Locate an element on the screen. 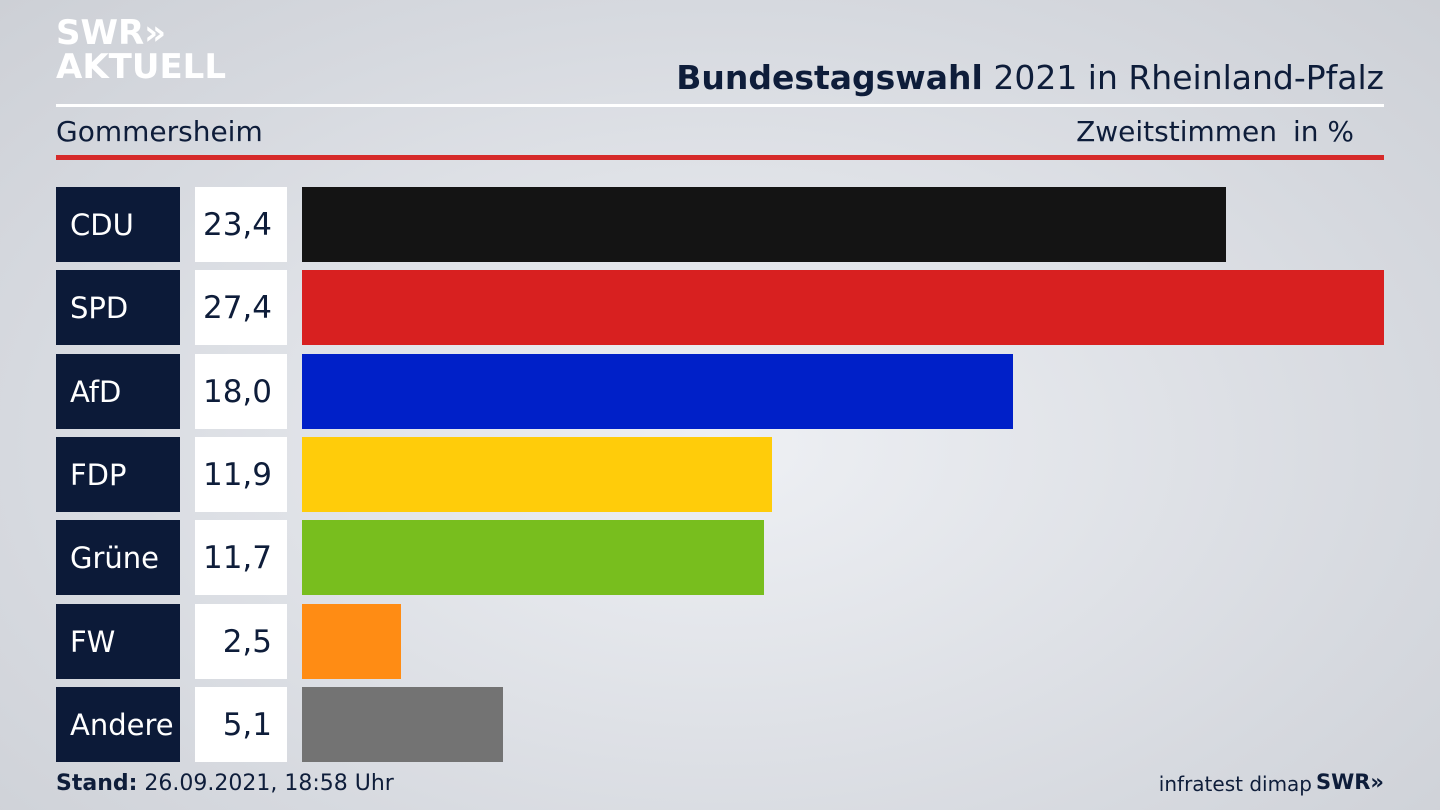 The image size is (1440, 810). timestamp: Stand: 26.09.2021, 18:58 Uhr is located at coordinates (225, 783).